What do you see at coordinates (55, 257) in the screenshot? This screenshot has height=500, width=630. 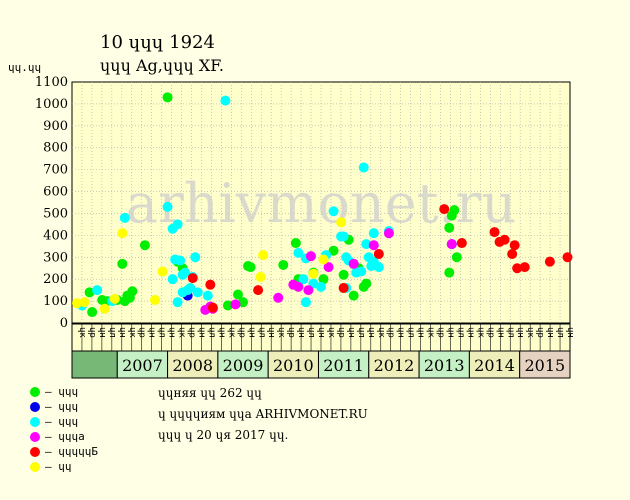 I see `y-tick-label: 300` at bounding box center [55, 257].